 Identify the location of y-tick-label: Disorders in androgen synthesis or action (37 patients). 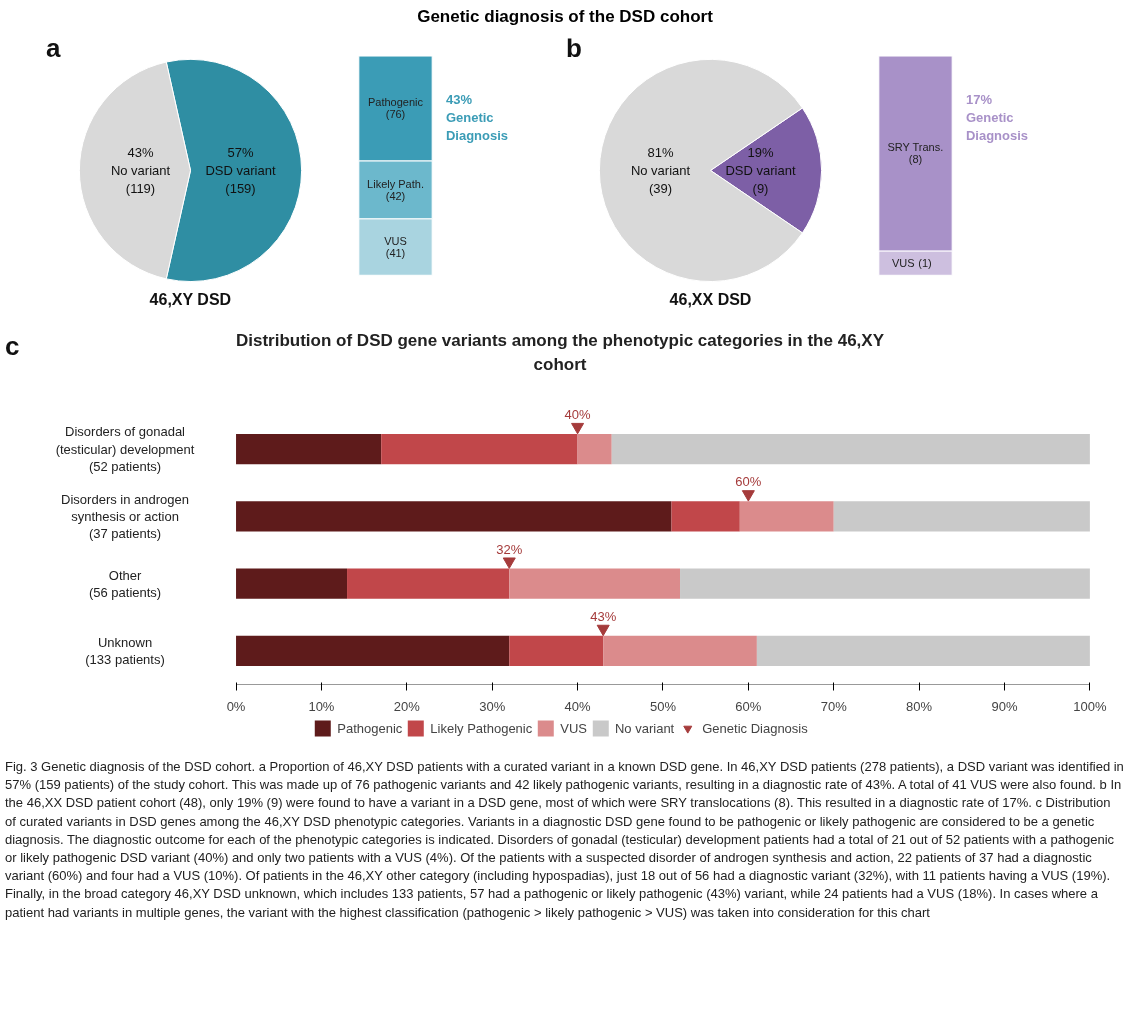
(125, 516).